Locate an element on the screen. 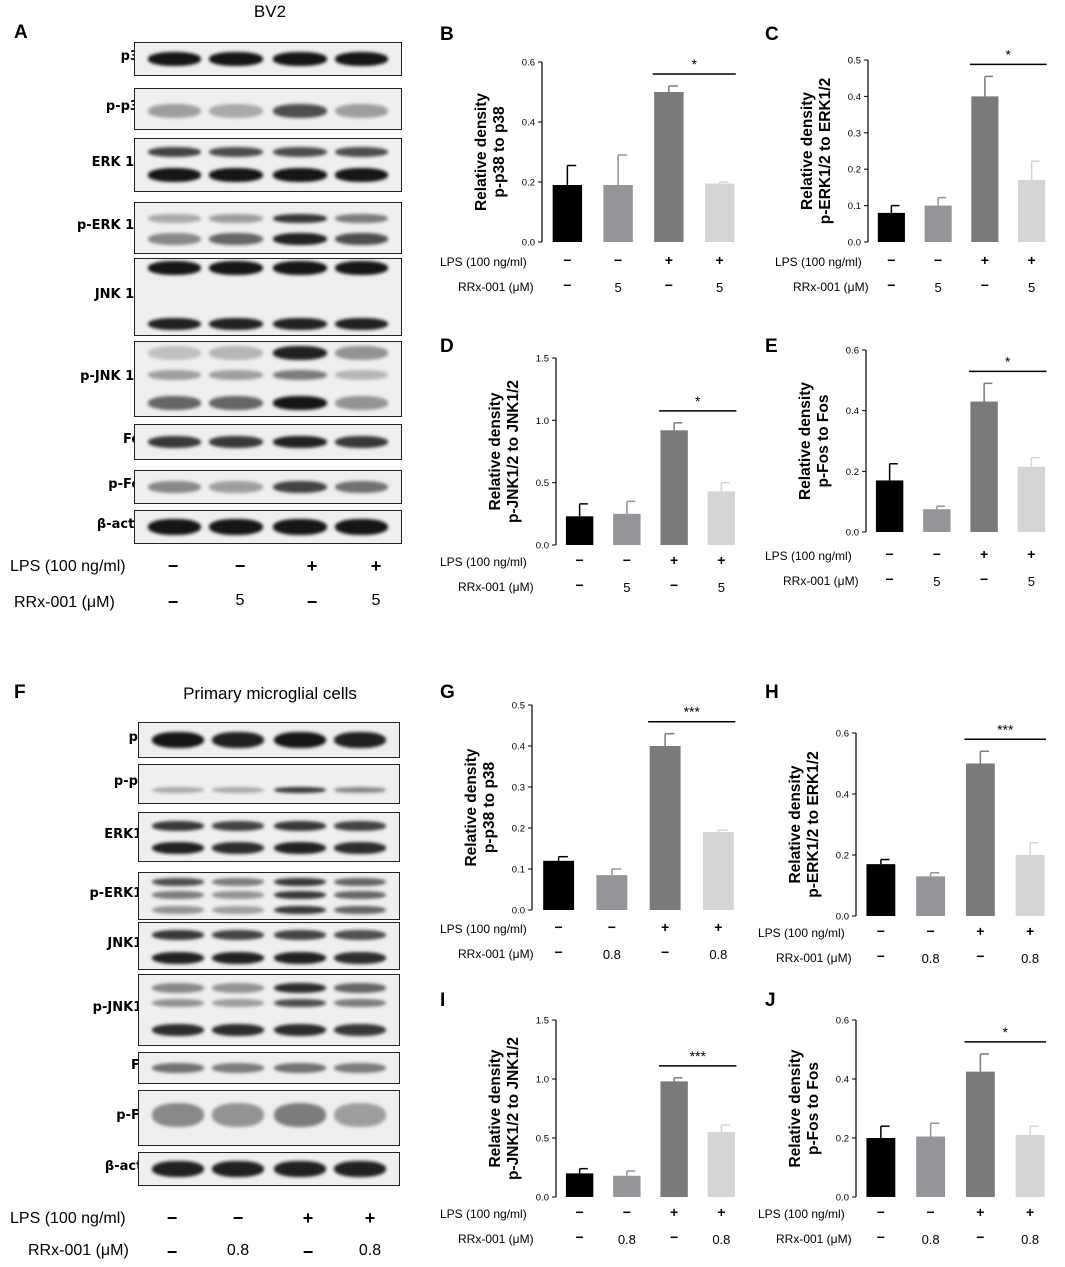 Image resolution: width=1065 pixels, height=1267 pixels. lps-label: LPS (100 ng/ml) is located at coordinates (483, 1214).